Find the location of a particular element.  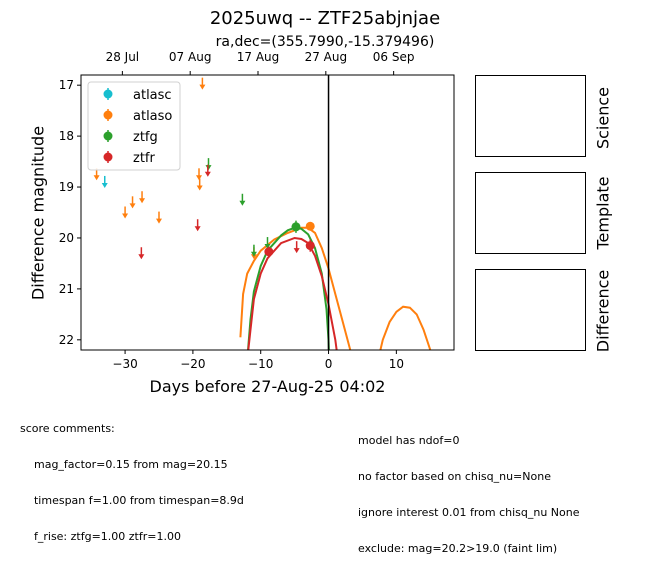

legend-label-atlaso: atlaso is located at coordinates (152, 116).